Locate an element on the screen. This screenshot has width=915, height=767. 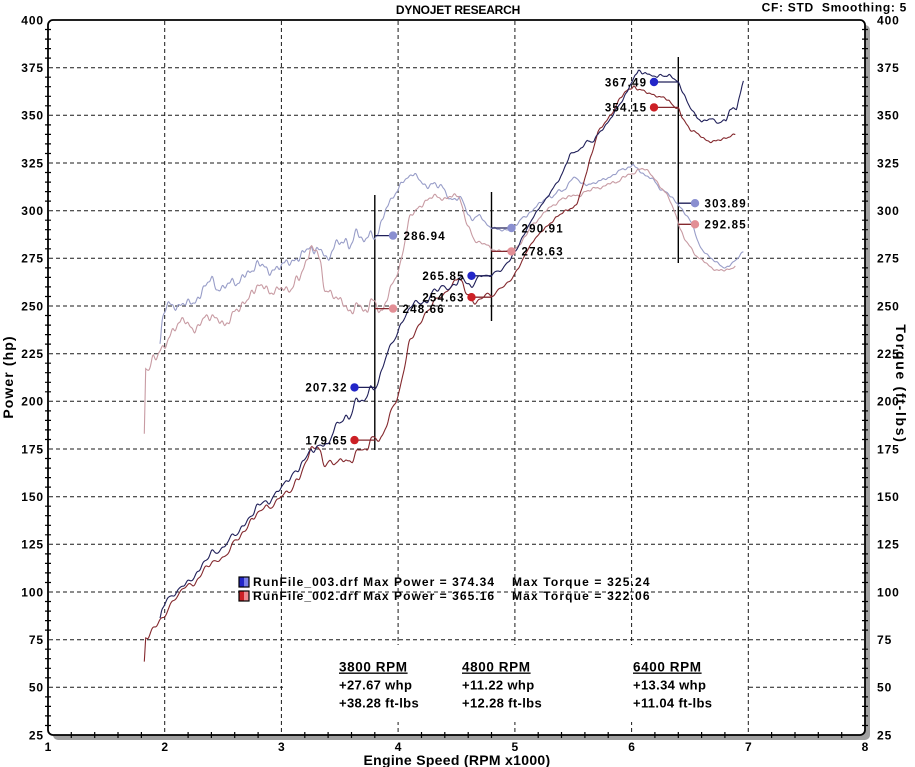
svg-text: Power (hp) is located at coordinates (8, 376).